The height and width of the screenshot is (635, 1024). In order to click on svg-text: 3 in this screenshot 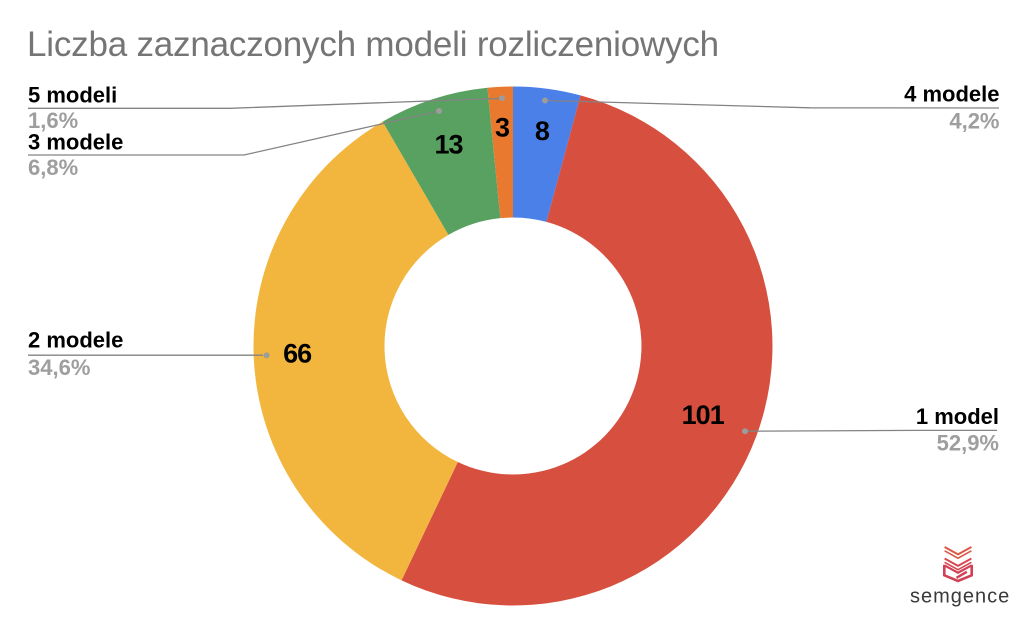, I will do `click(502, 127)`.